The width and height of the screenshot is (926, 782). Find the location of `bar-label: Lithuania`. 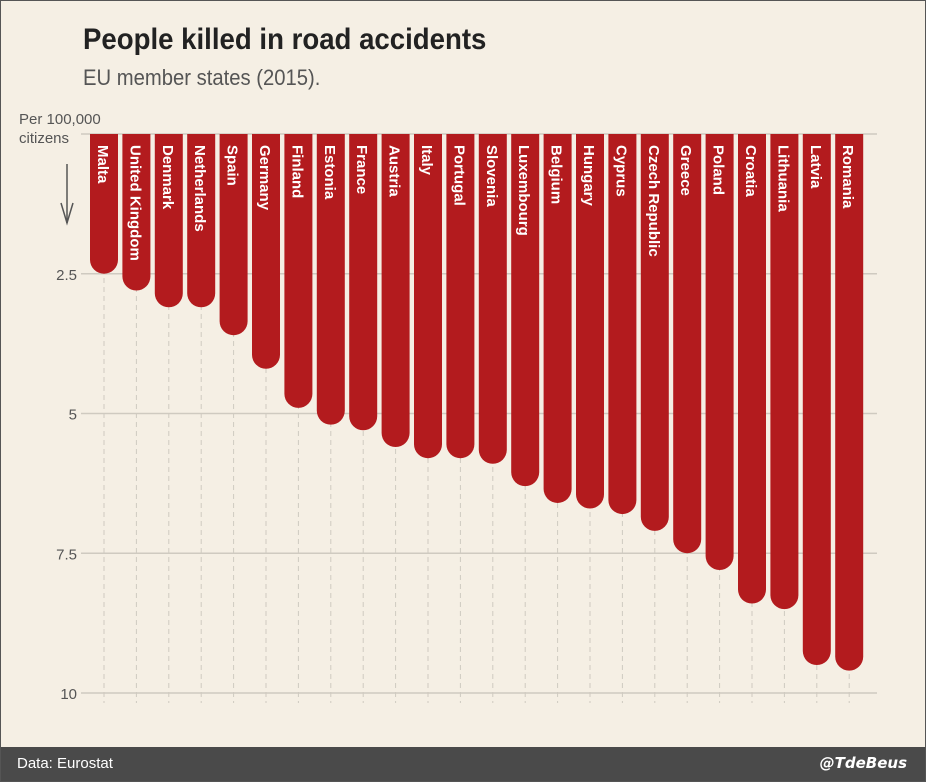

bar-label: Lithuania is located at coordinates (782, 178).